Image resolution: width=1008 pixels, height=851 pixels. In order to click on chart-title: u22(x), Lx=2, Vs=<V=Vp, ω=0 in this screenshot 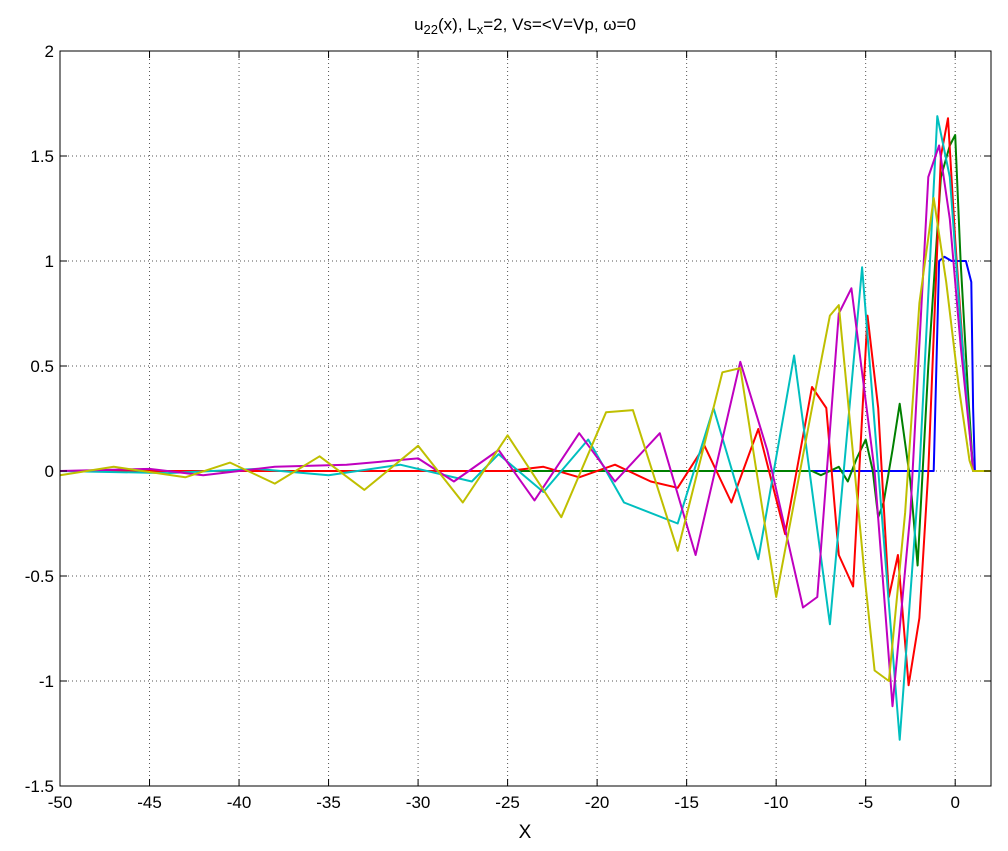, I will do `click(525, 26)`.